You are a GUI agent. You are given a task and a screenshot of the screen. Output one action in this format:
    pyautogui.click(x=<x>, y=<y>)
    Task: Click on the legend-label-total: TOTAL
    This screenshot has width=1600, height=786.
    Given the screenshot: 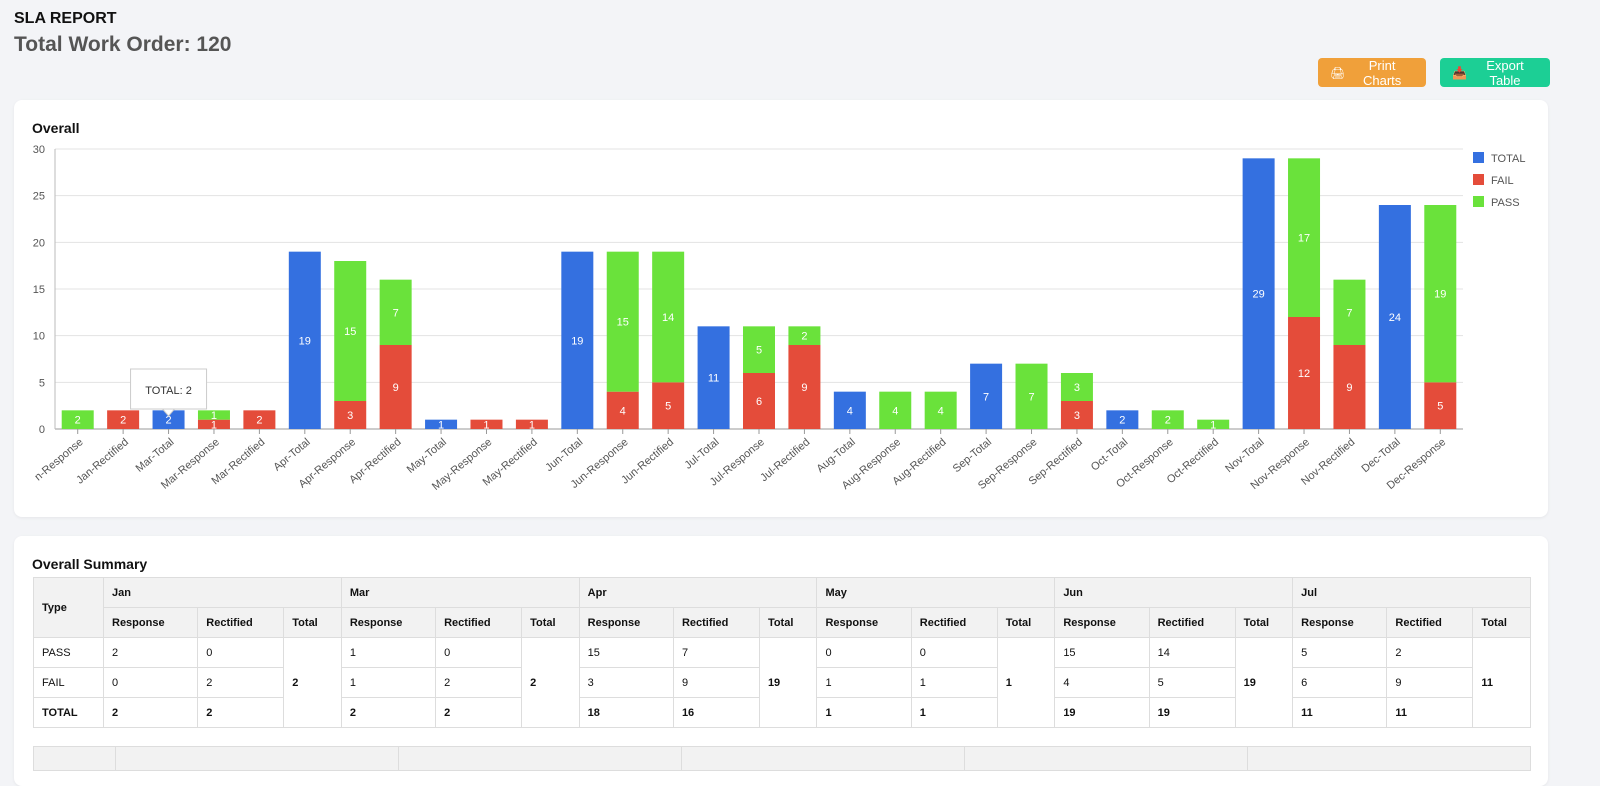 What is the action you would take?
    pyautogui.click(x=1508, y=159)
    